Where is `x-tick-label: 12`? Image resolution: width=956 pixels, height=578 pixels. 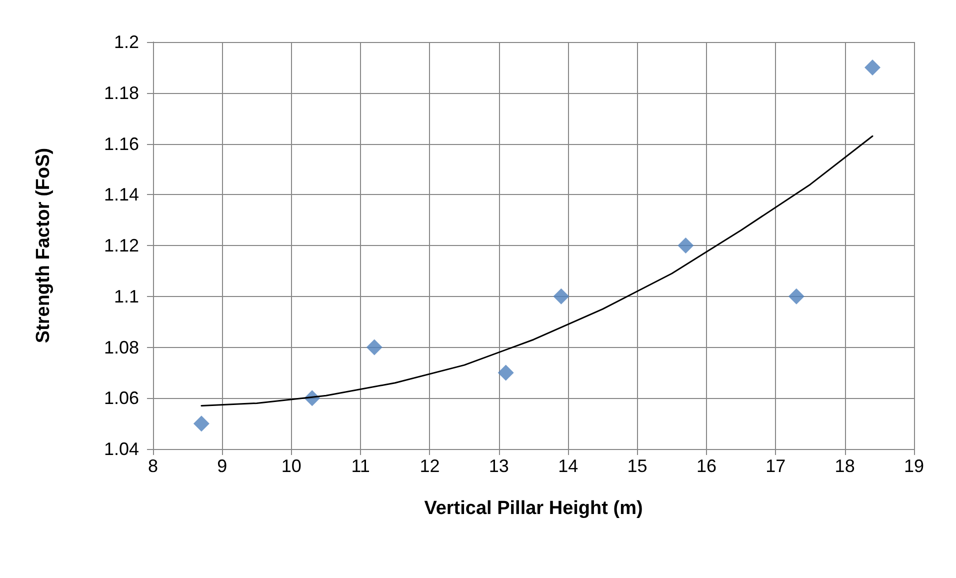 x-tick-label: 12 is located at coordinates (430, 466).